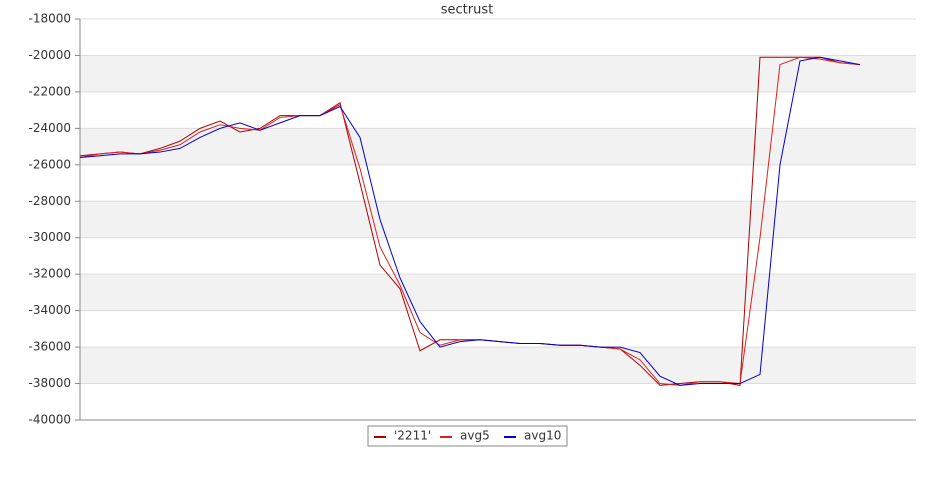  I want to click on y-tick-label: -18000, so click(49, 19).